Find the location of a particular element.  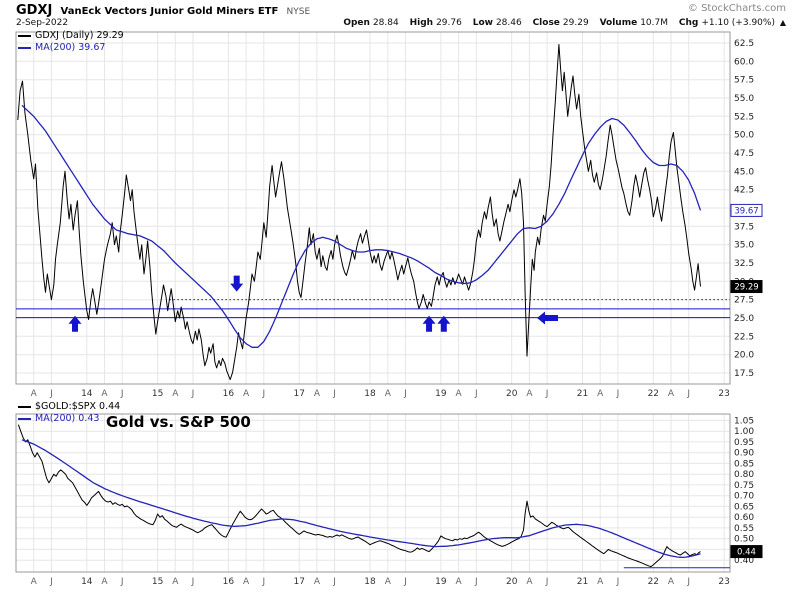

ratio-line-sample is located at coordinates (24, 407).